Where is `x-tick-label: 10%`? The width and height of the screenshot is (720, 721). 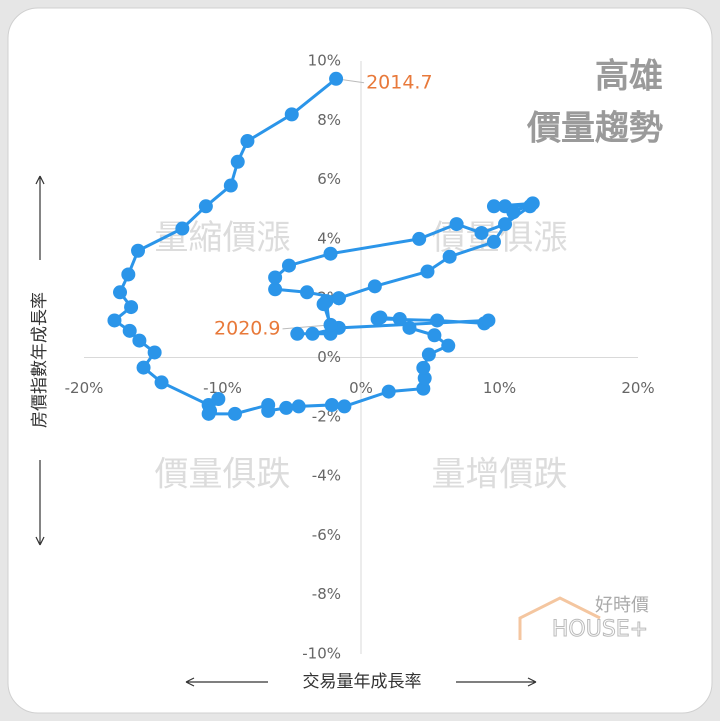 x-tick-label: 10% is located at coordinates (499, 388).